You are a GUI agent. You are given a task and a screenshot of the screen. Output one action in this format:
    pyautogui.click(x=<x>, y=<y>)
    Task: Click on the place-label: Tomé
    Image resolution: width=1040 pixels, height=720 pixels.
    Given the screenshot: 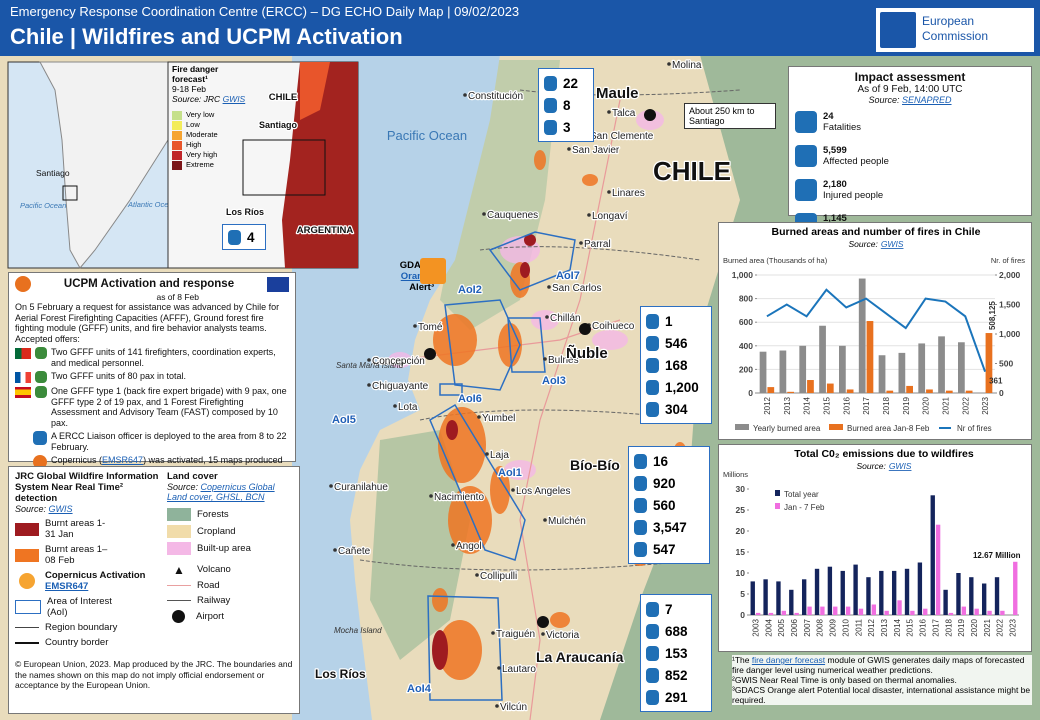 What is the action you would take?
    pyautogui.click(x=430, y=327)
    